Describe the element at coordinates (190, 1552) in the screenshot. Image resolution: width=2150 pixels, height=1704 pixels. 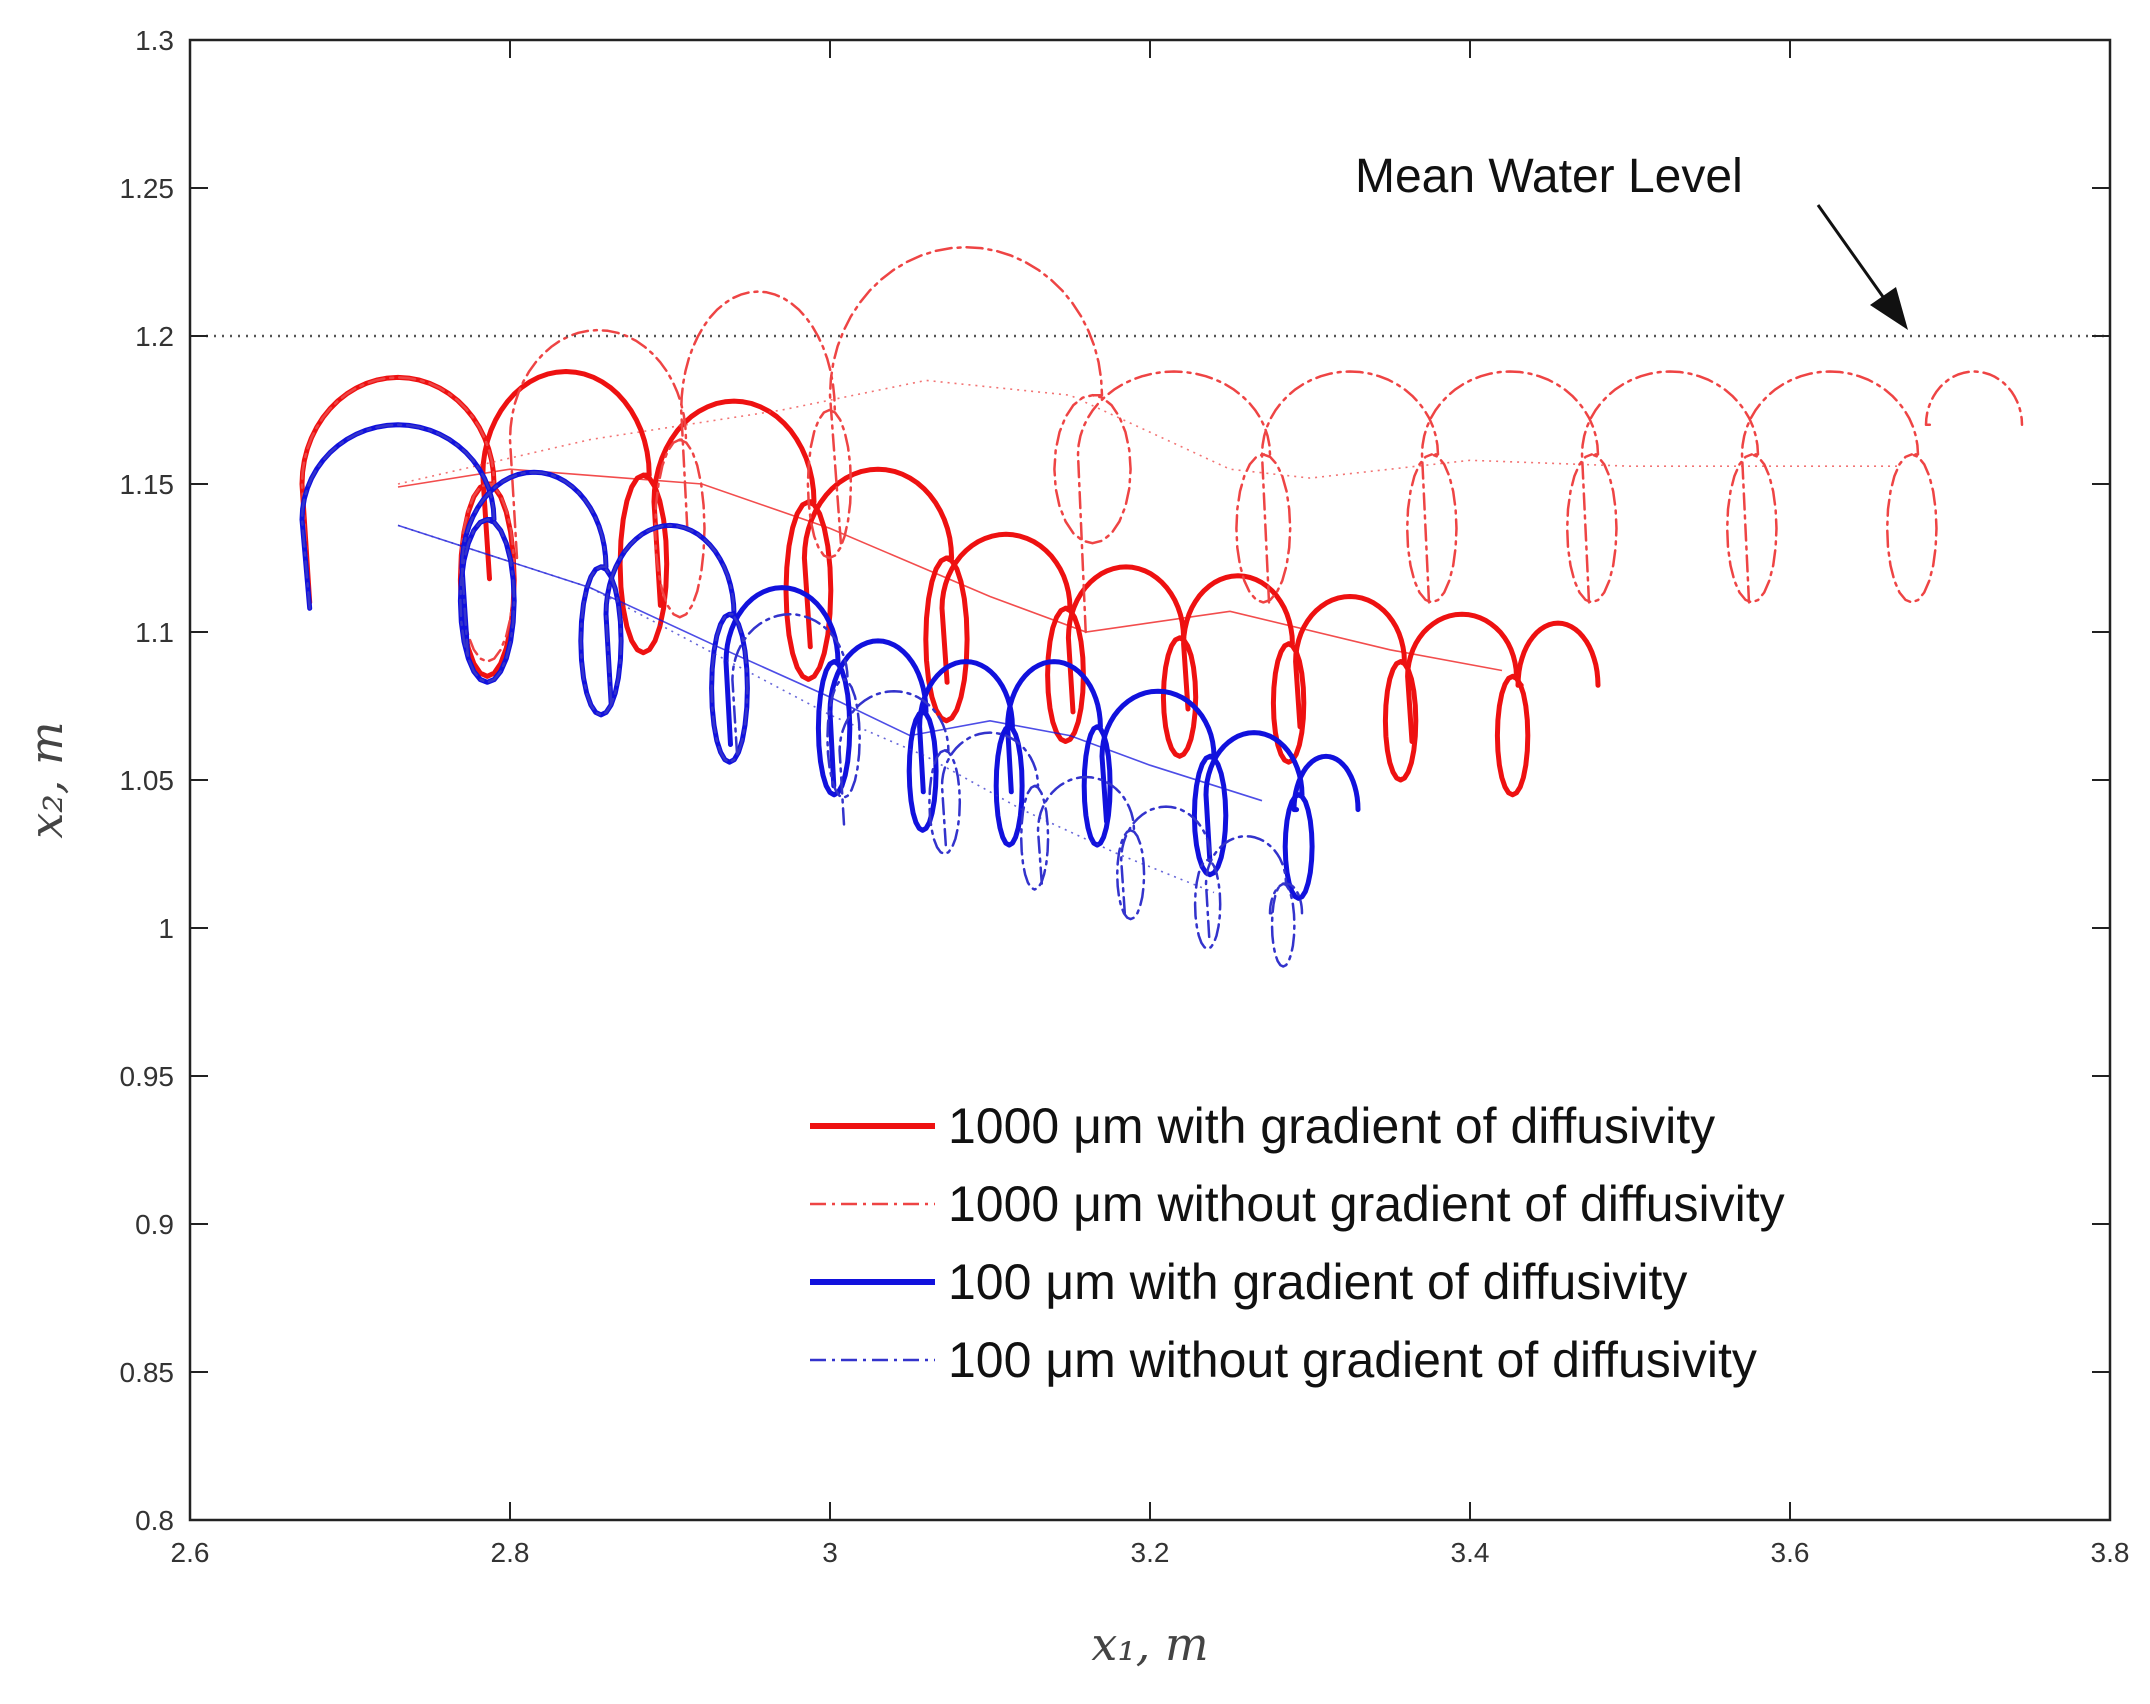
I see `x-tick-label-0: 2.6` at that location.